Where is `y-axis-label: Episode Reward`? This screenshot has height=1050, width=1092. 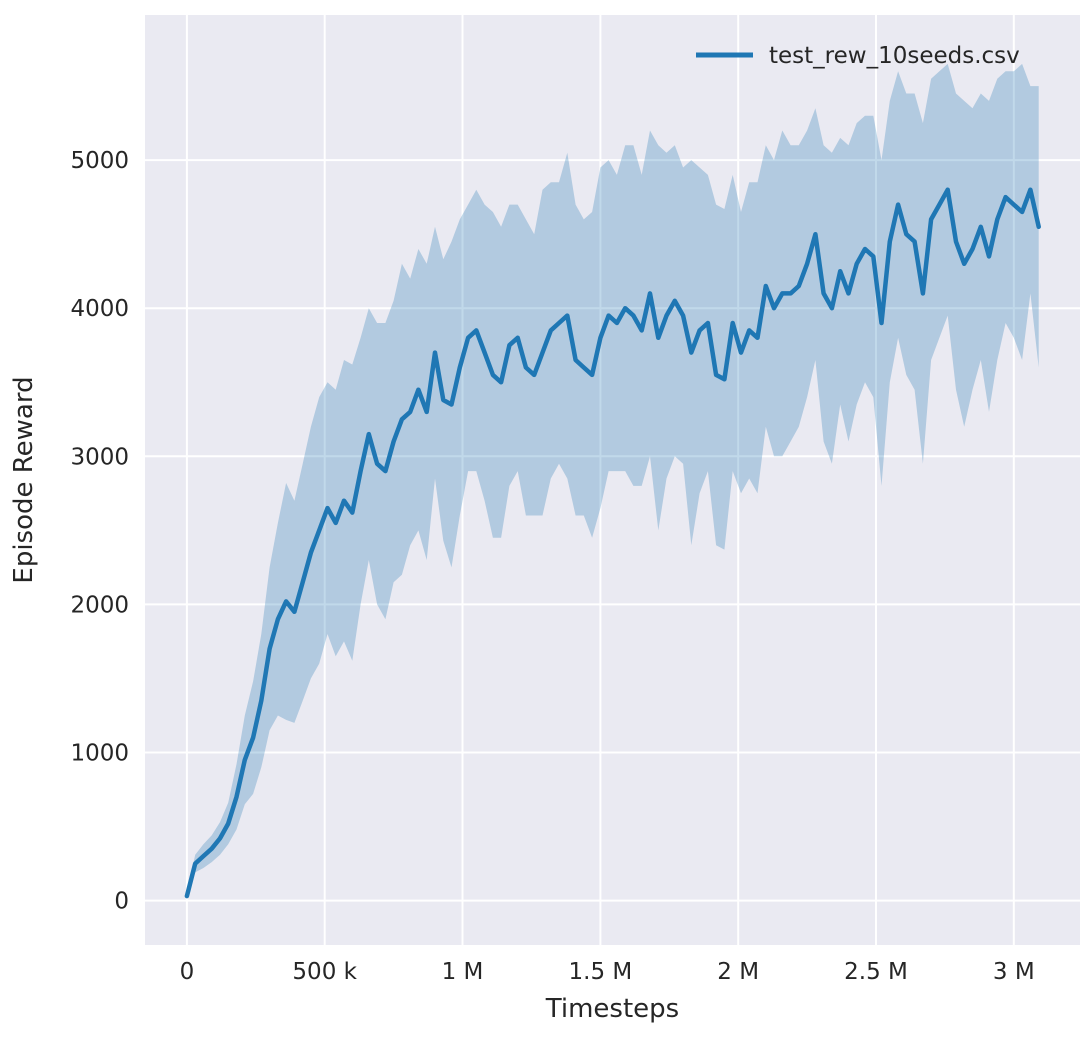 y-axis-label: Episode Reward is located at coordinates (24, 479).